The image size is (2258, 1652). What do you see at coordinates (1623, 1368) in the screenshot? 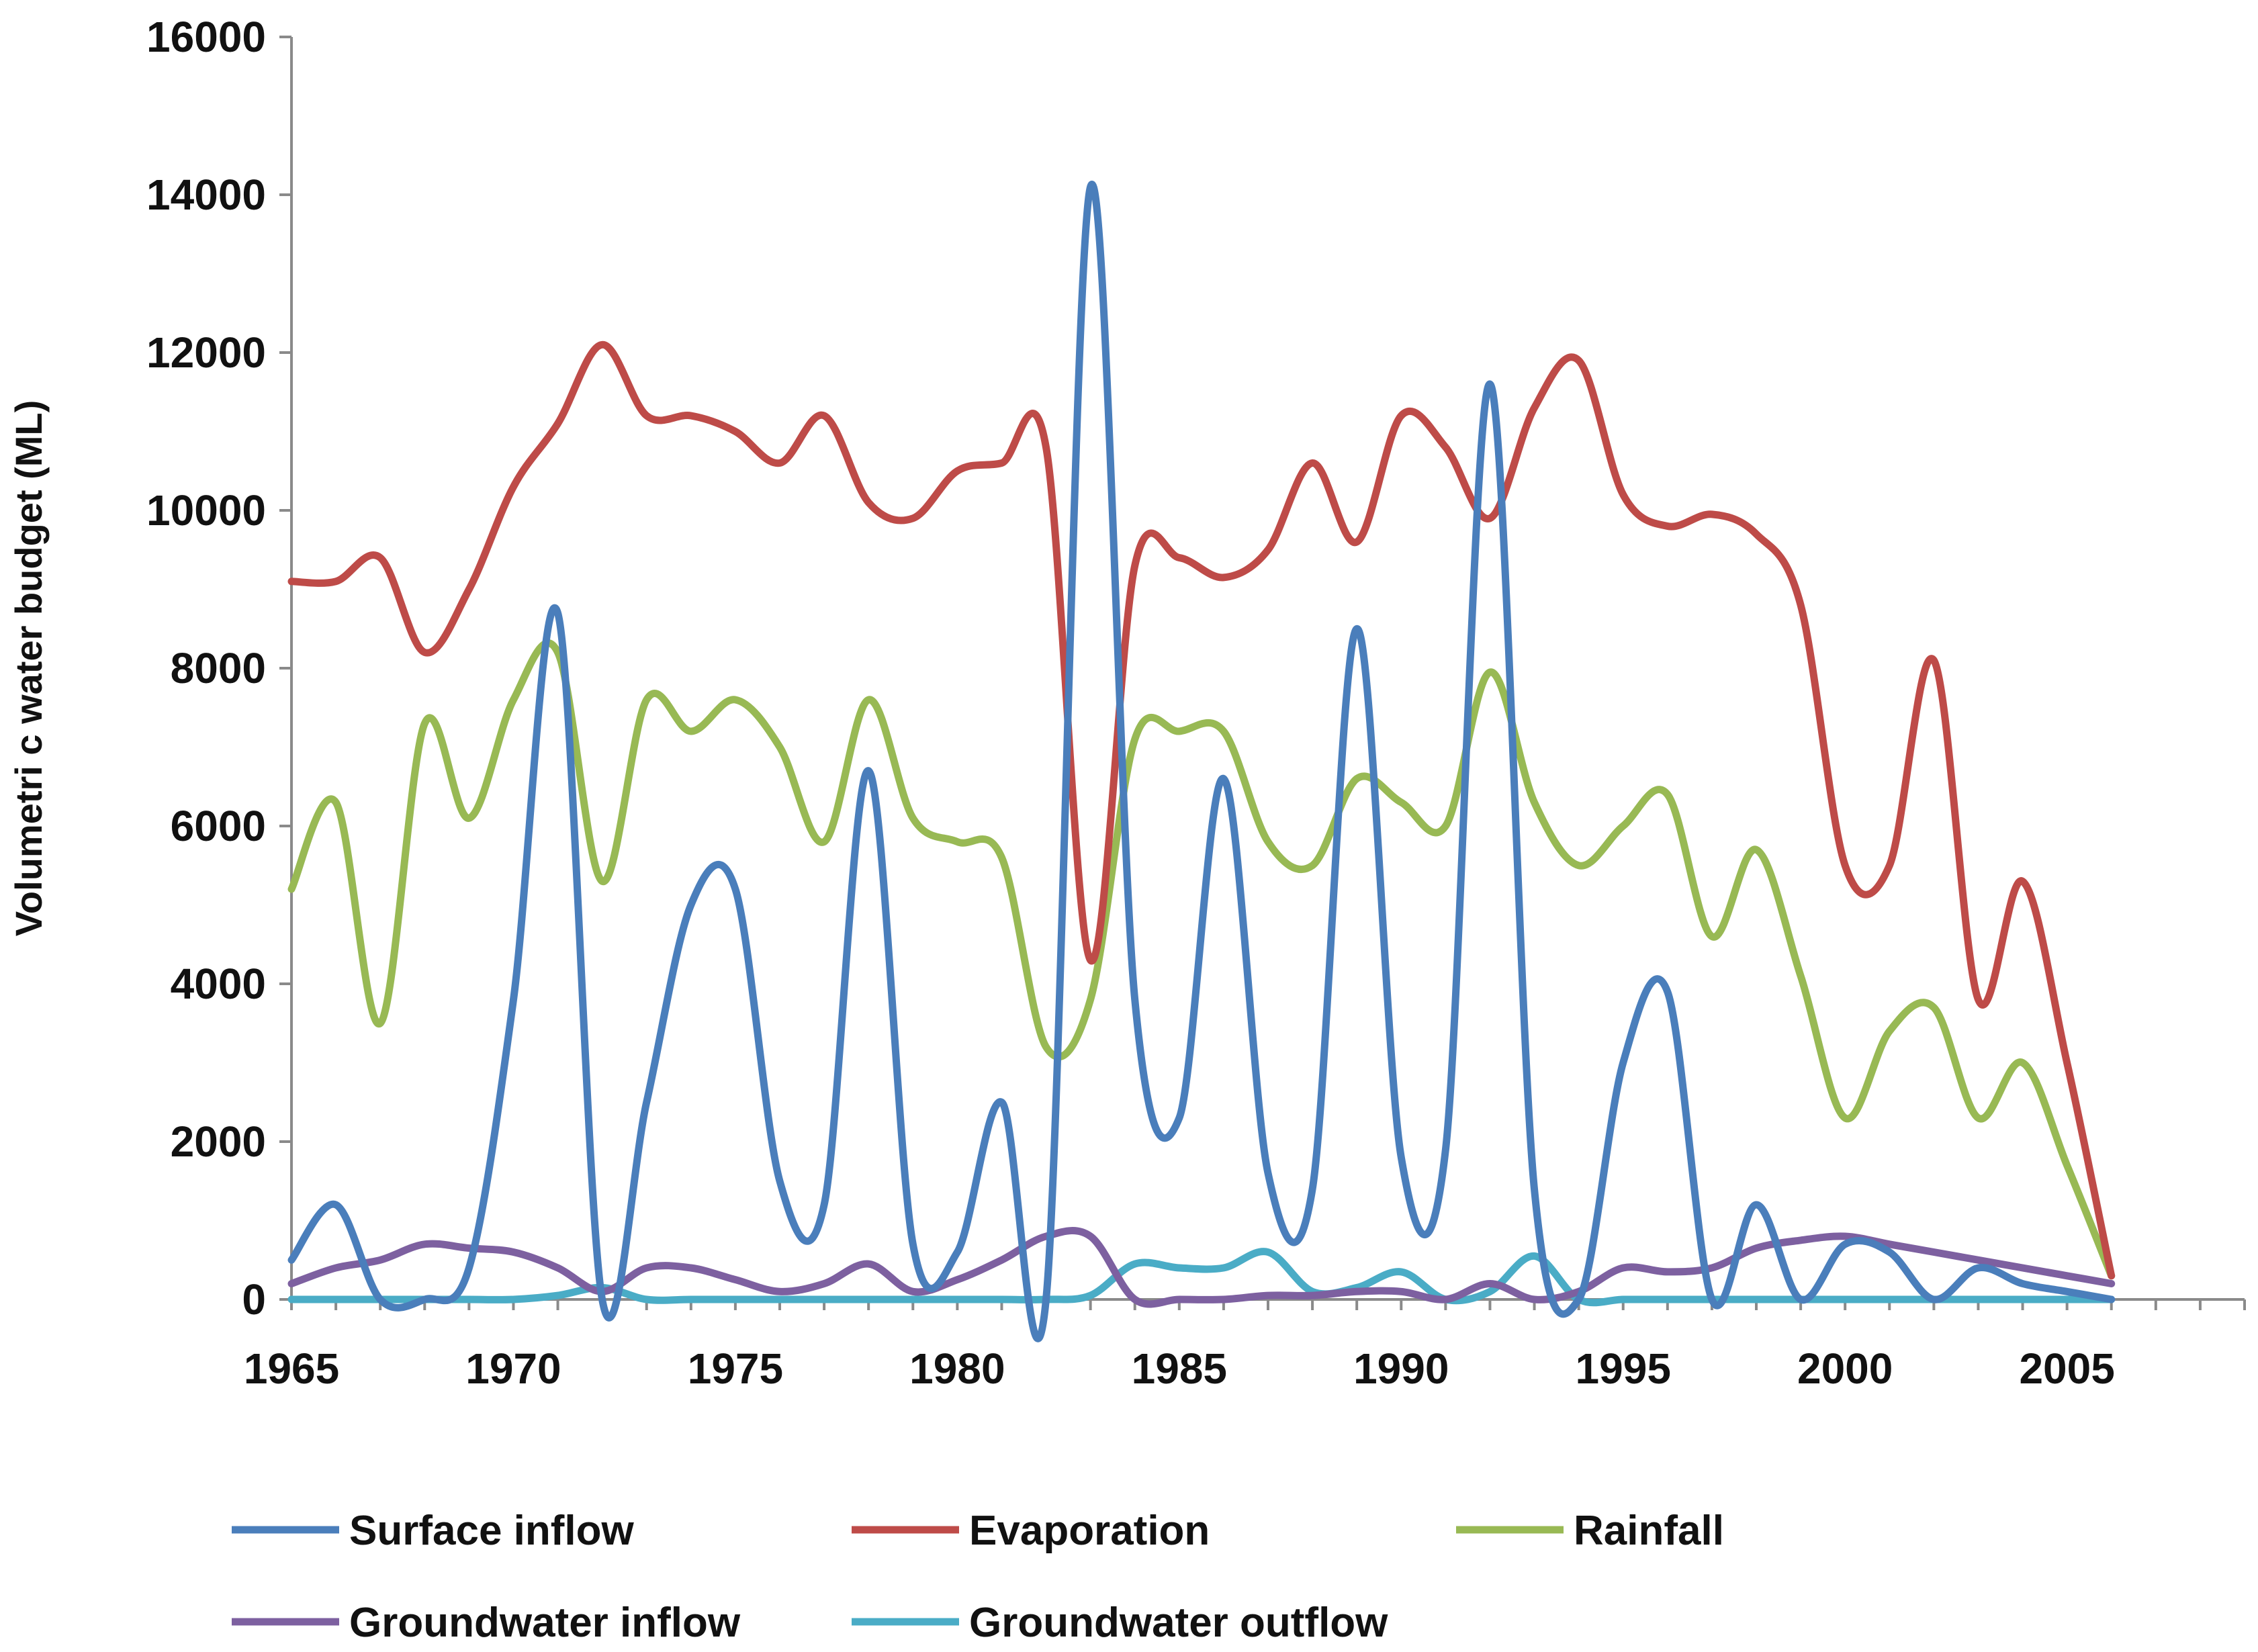
I see `x-tick-label: 1995` at bounding box center [1623, 1368].